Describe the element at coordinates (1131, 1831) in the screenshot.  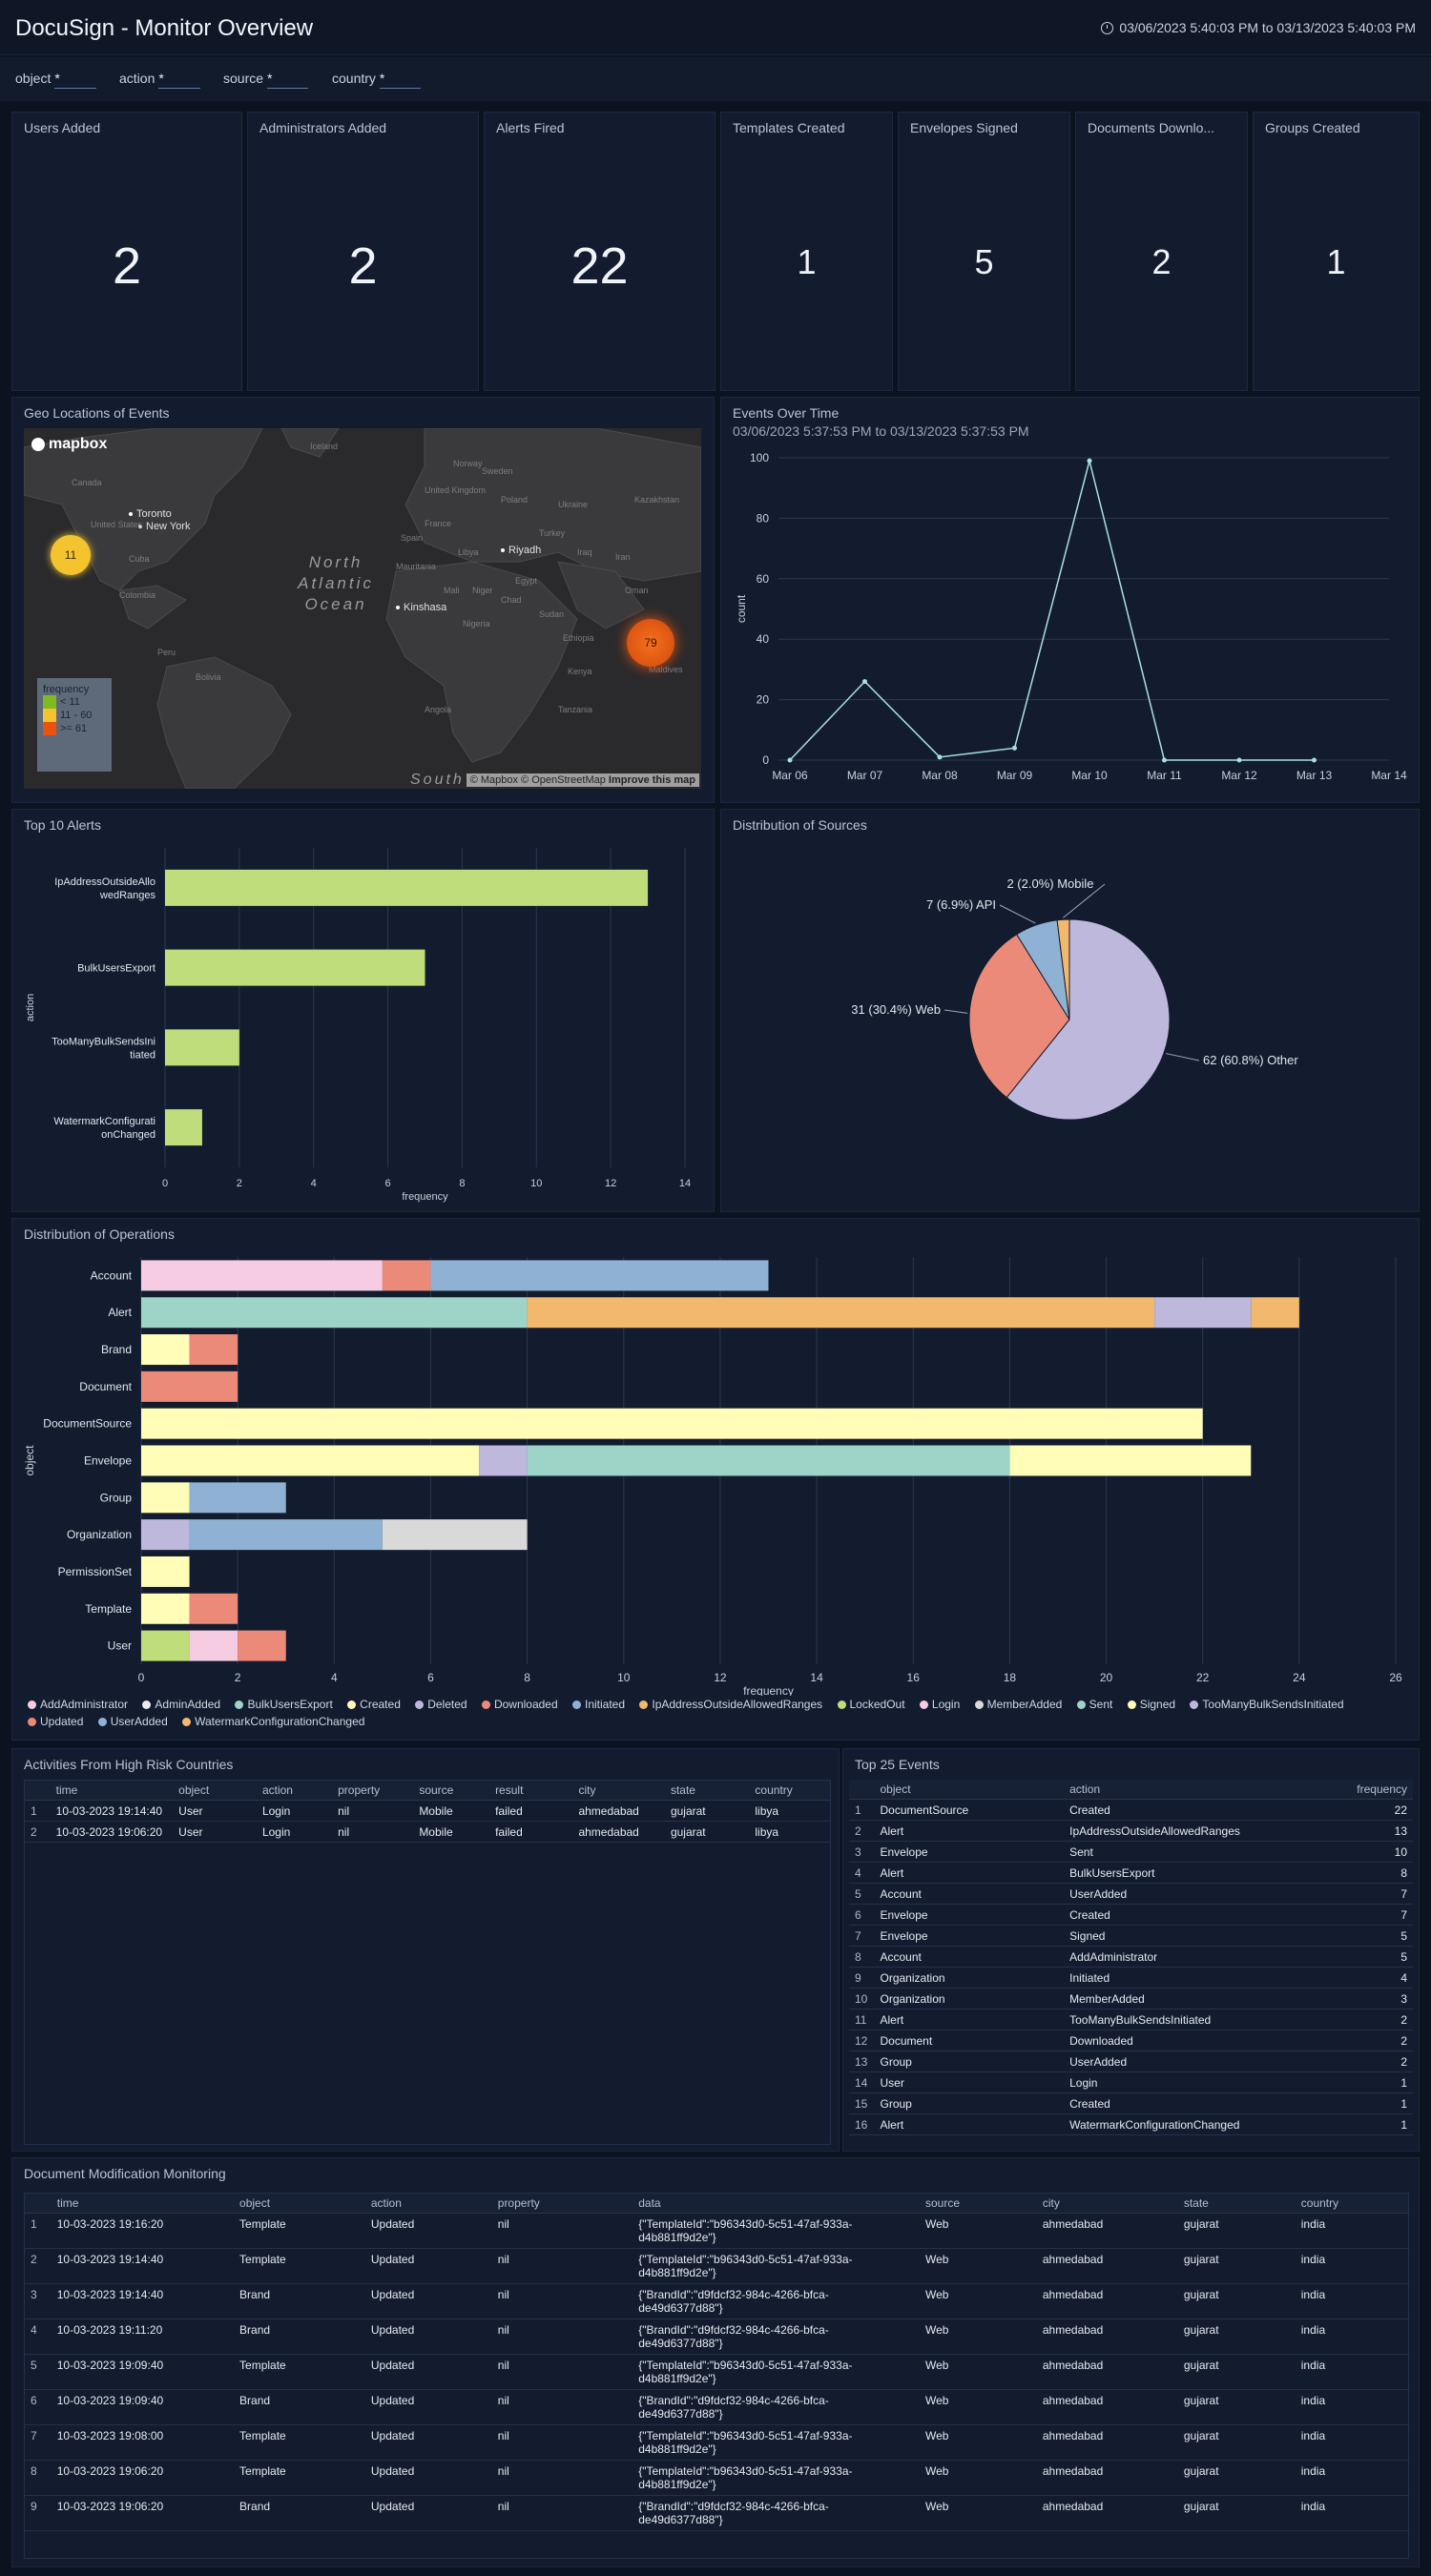
I see `table-row: 2 Alert IpAddressOutsideAllowedRanges 13` at that location.